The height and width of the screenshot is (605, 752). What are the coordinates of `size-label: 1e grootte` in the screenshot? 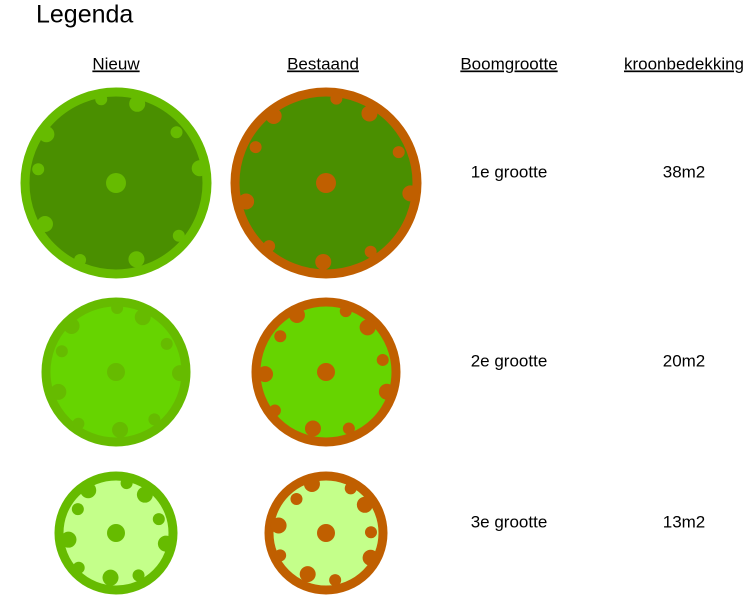 It's located at (509, 171).